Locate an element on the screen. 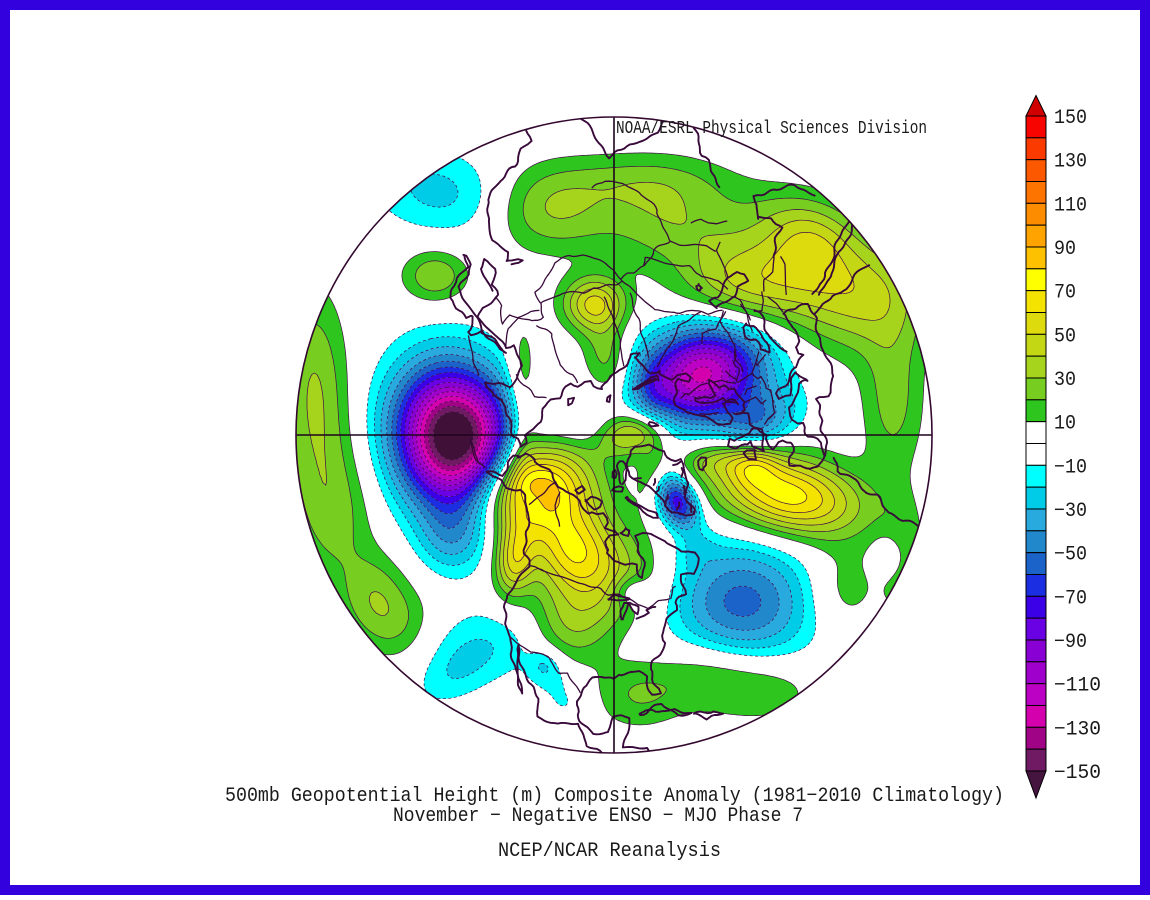 This screenshot has height=900, width=1150. svg-text: NCEP/NCAR Reanalysis is located at coordinates (609, 851).